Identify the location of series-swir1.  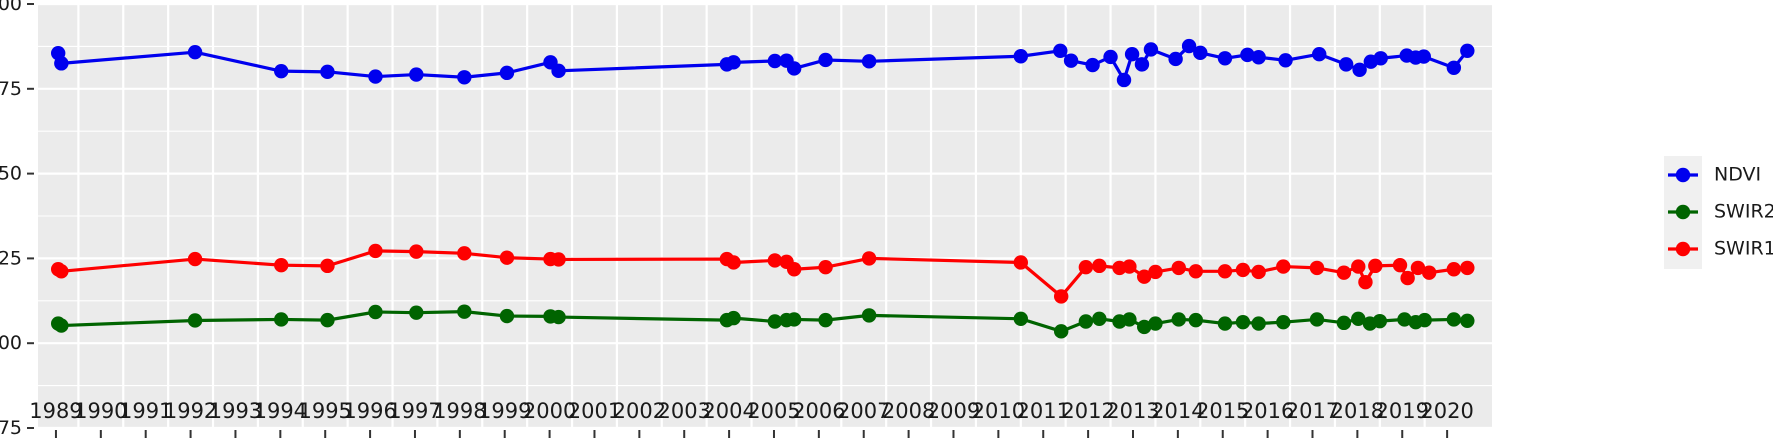
(762, 273).